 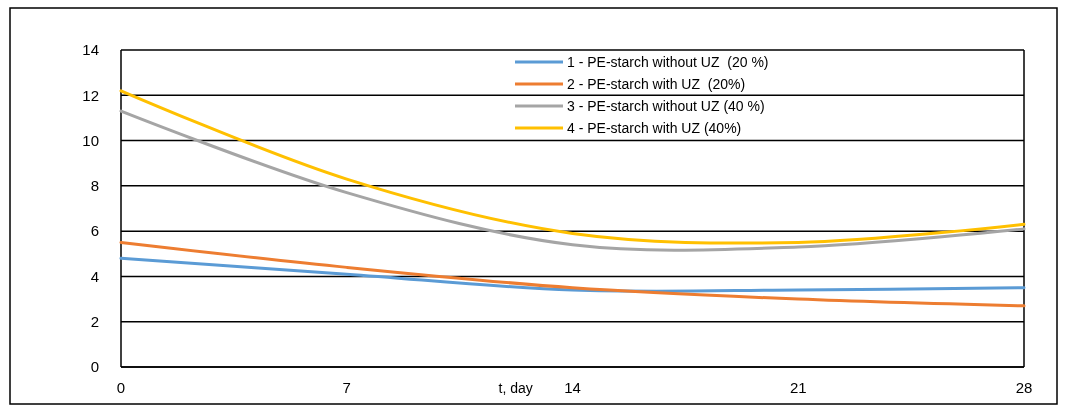 What do you see at coordinates (90, 50) in the screenshot?
I see `y-tick-label: 14` at bounding box center [90, 50].